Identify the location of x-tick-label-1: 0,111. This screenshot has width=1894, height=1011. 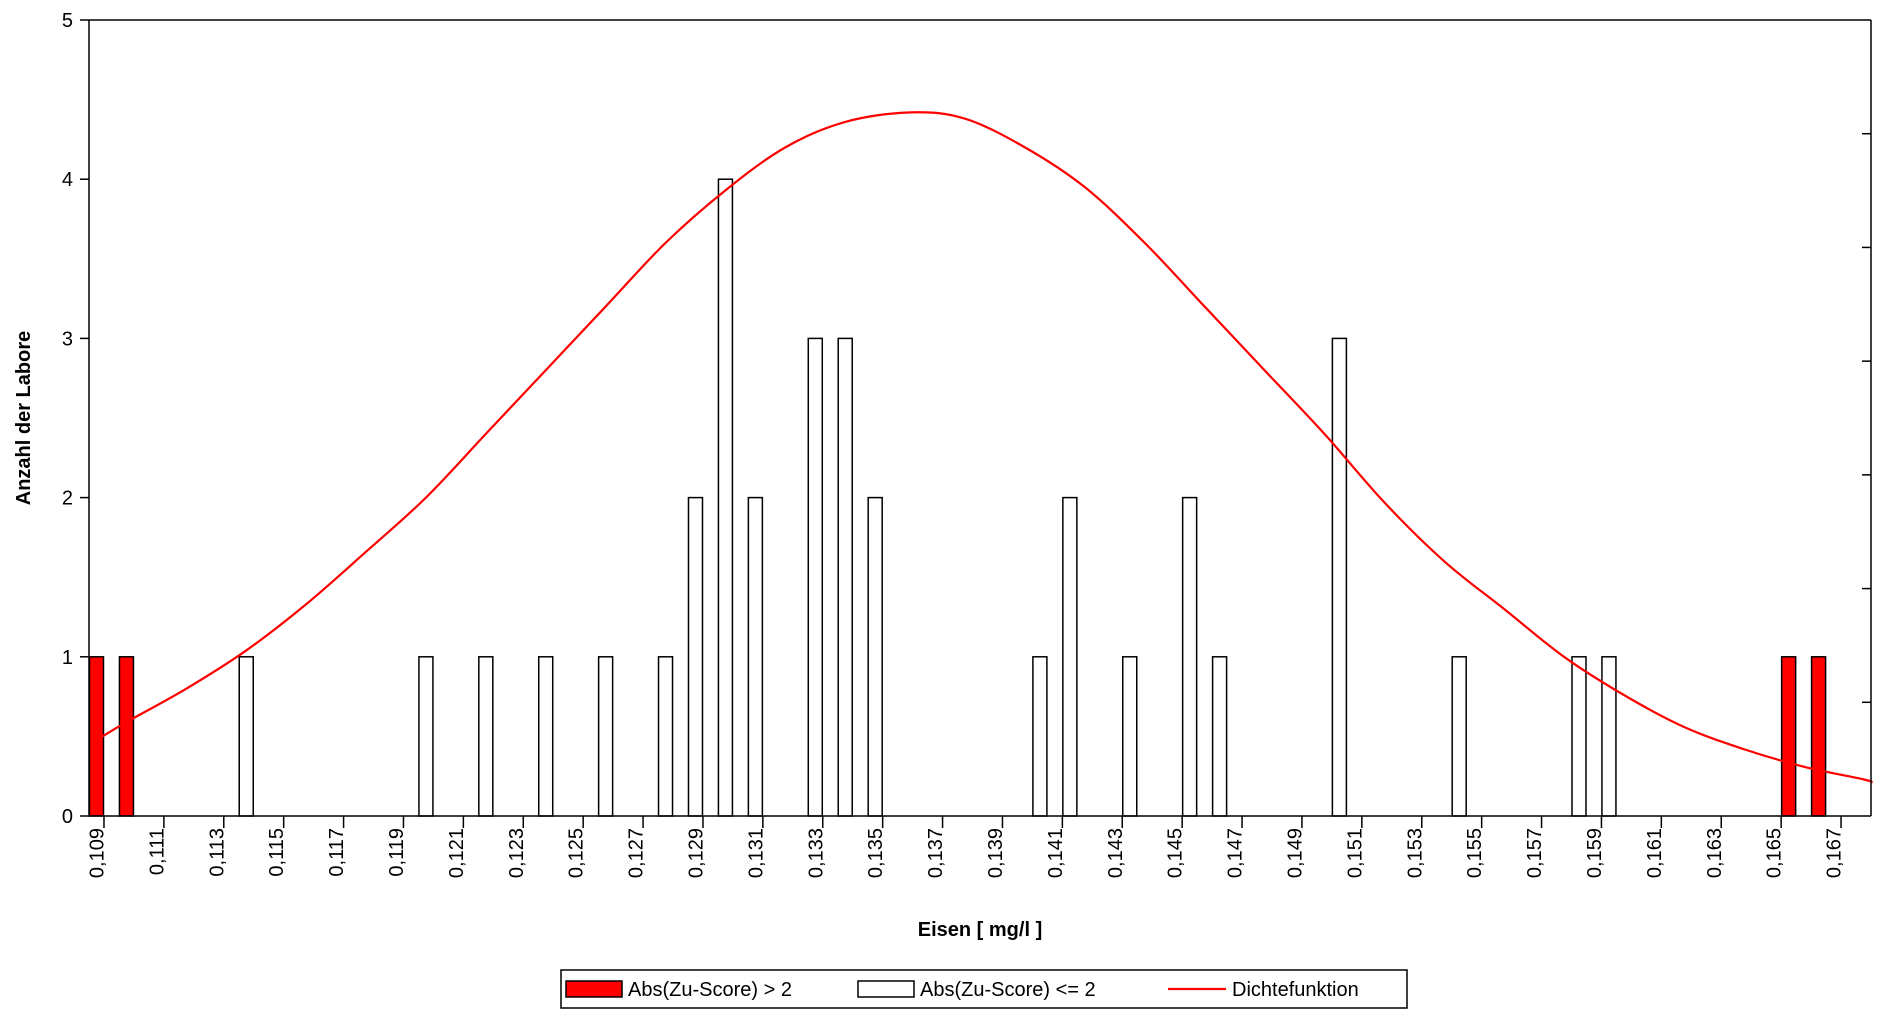
(157, 851).